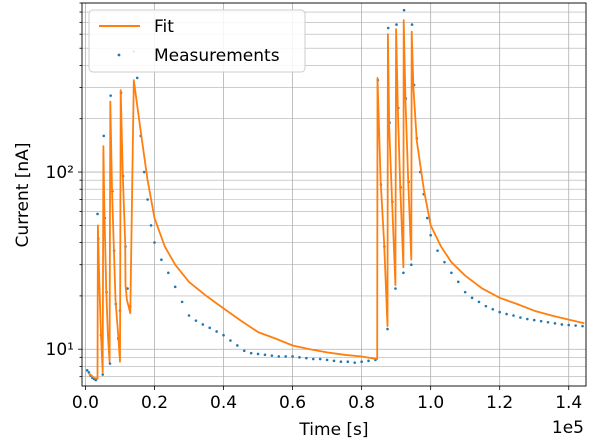  I want to click on x-axis-label: Time [s], so click(333, 430).